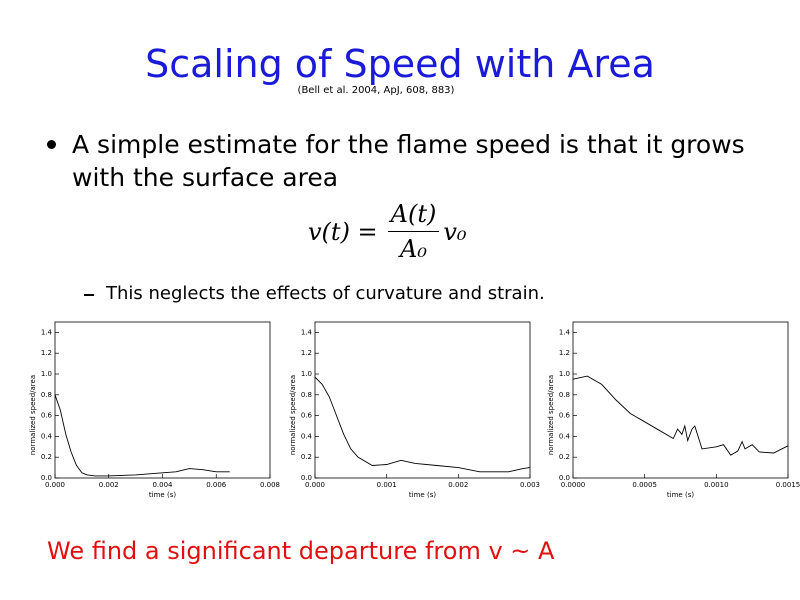 Image resolution: width=800 pixels, height=600 pixels. I want to click on x-tick-label: 0.003, so click(530, 485).